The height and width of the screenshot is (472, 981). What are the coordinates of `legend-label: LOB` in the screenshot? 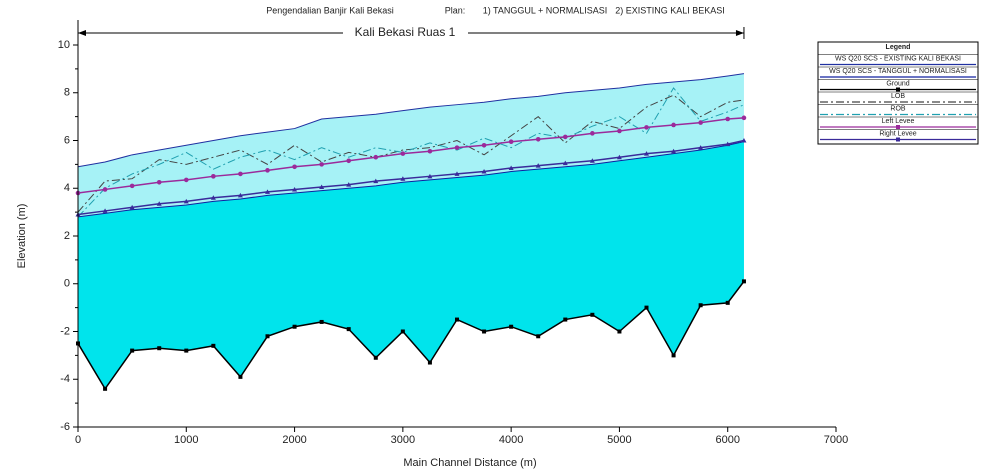 It's located at (898, 96).